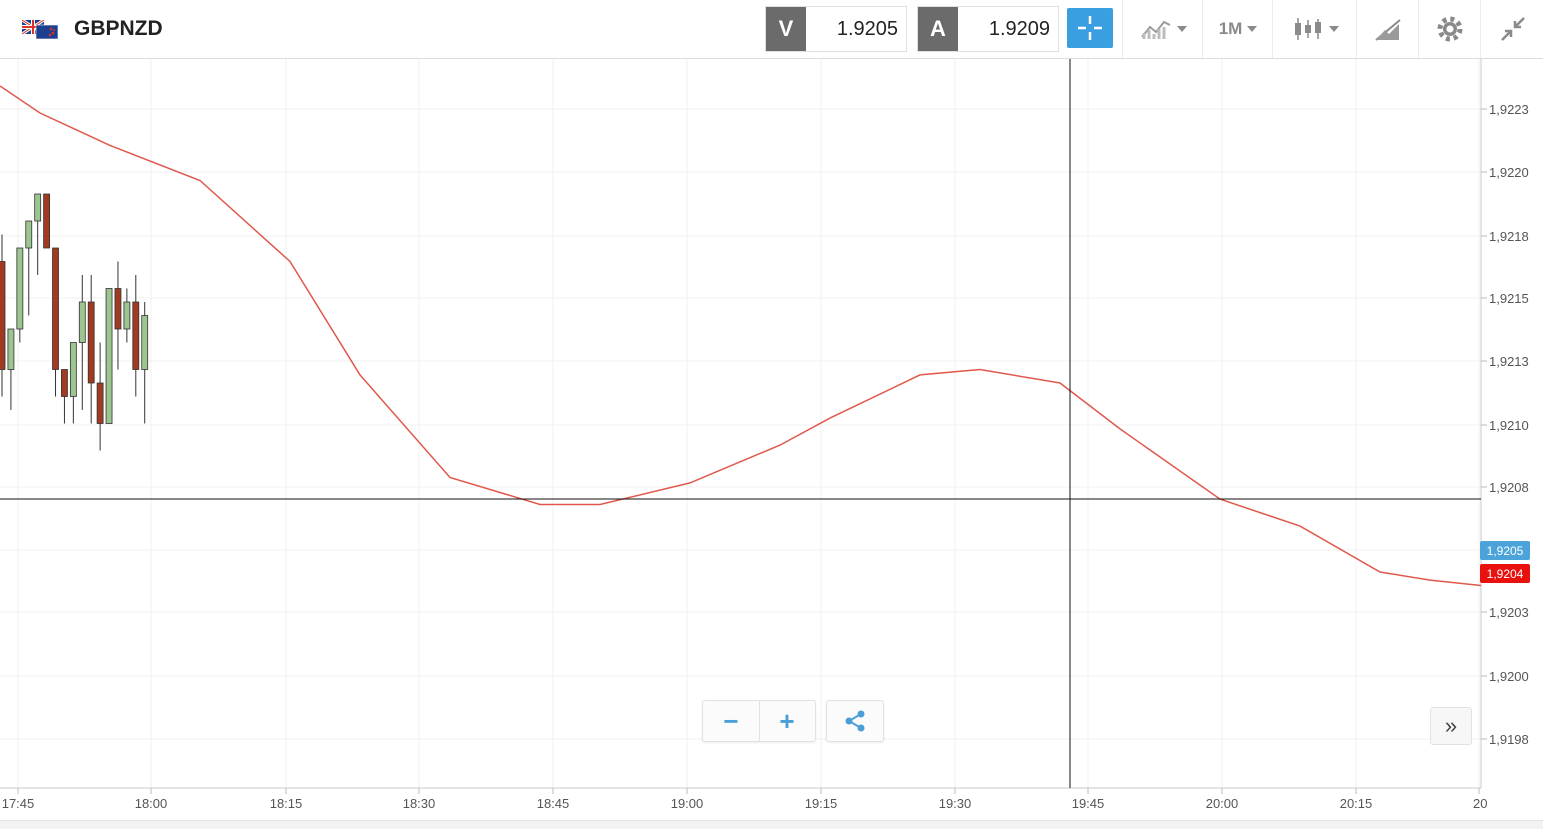 The image size is (1543, 829). I want to click on buy-quote: A 1.9209, so click(988, 29).